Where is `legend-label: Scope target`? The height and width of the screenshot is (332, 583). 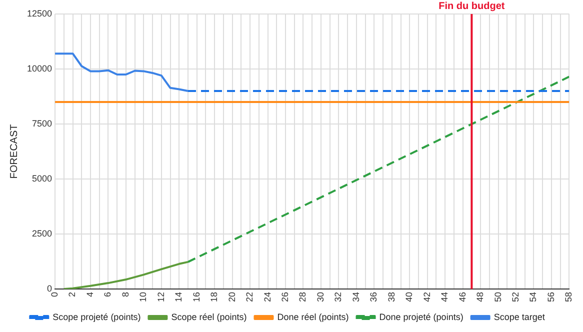 legend-label: Scope target is located at coordinates (520, 317).